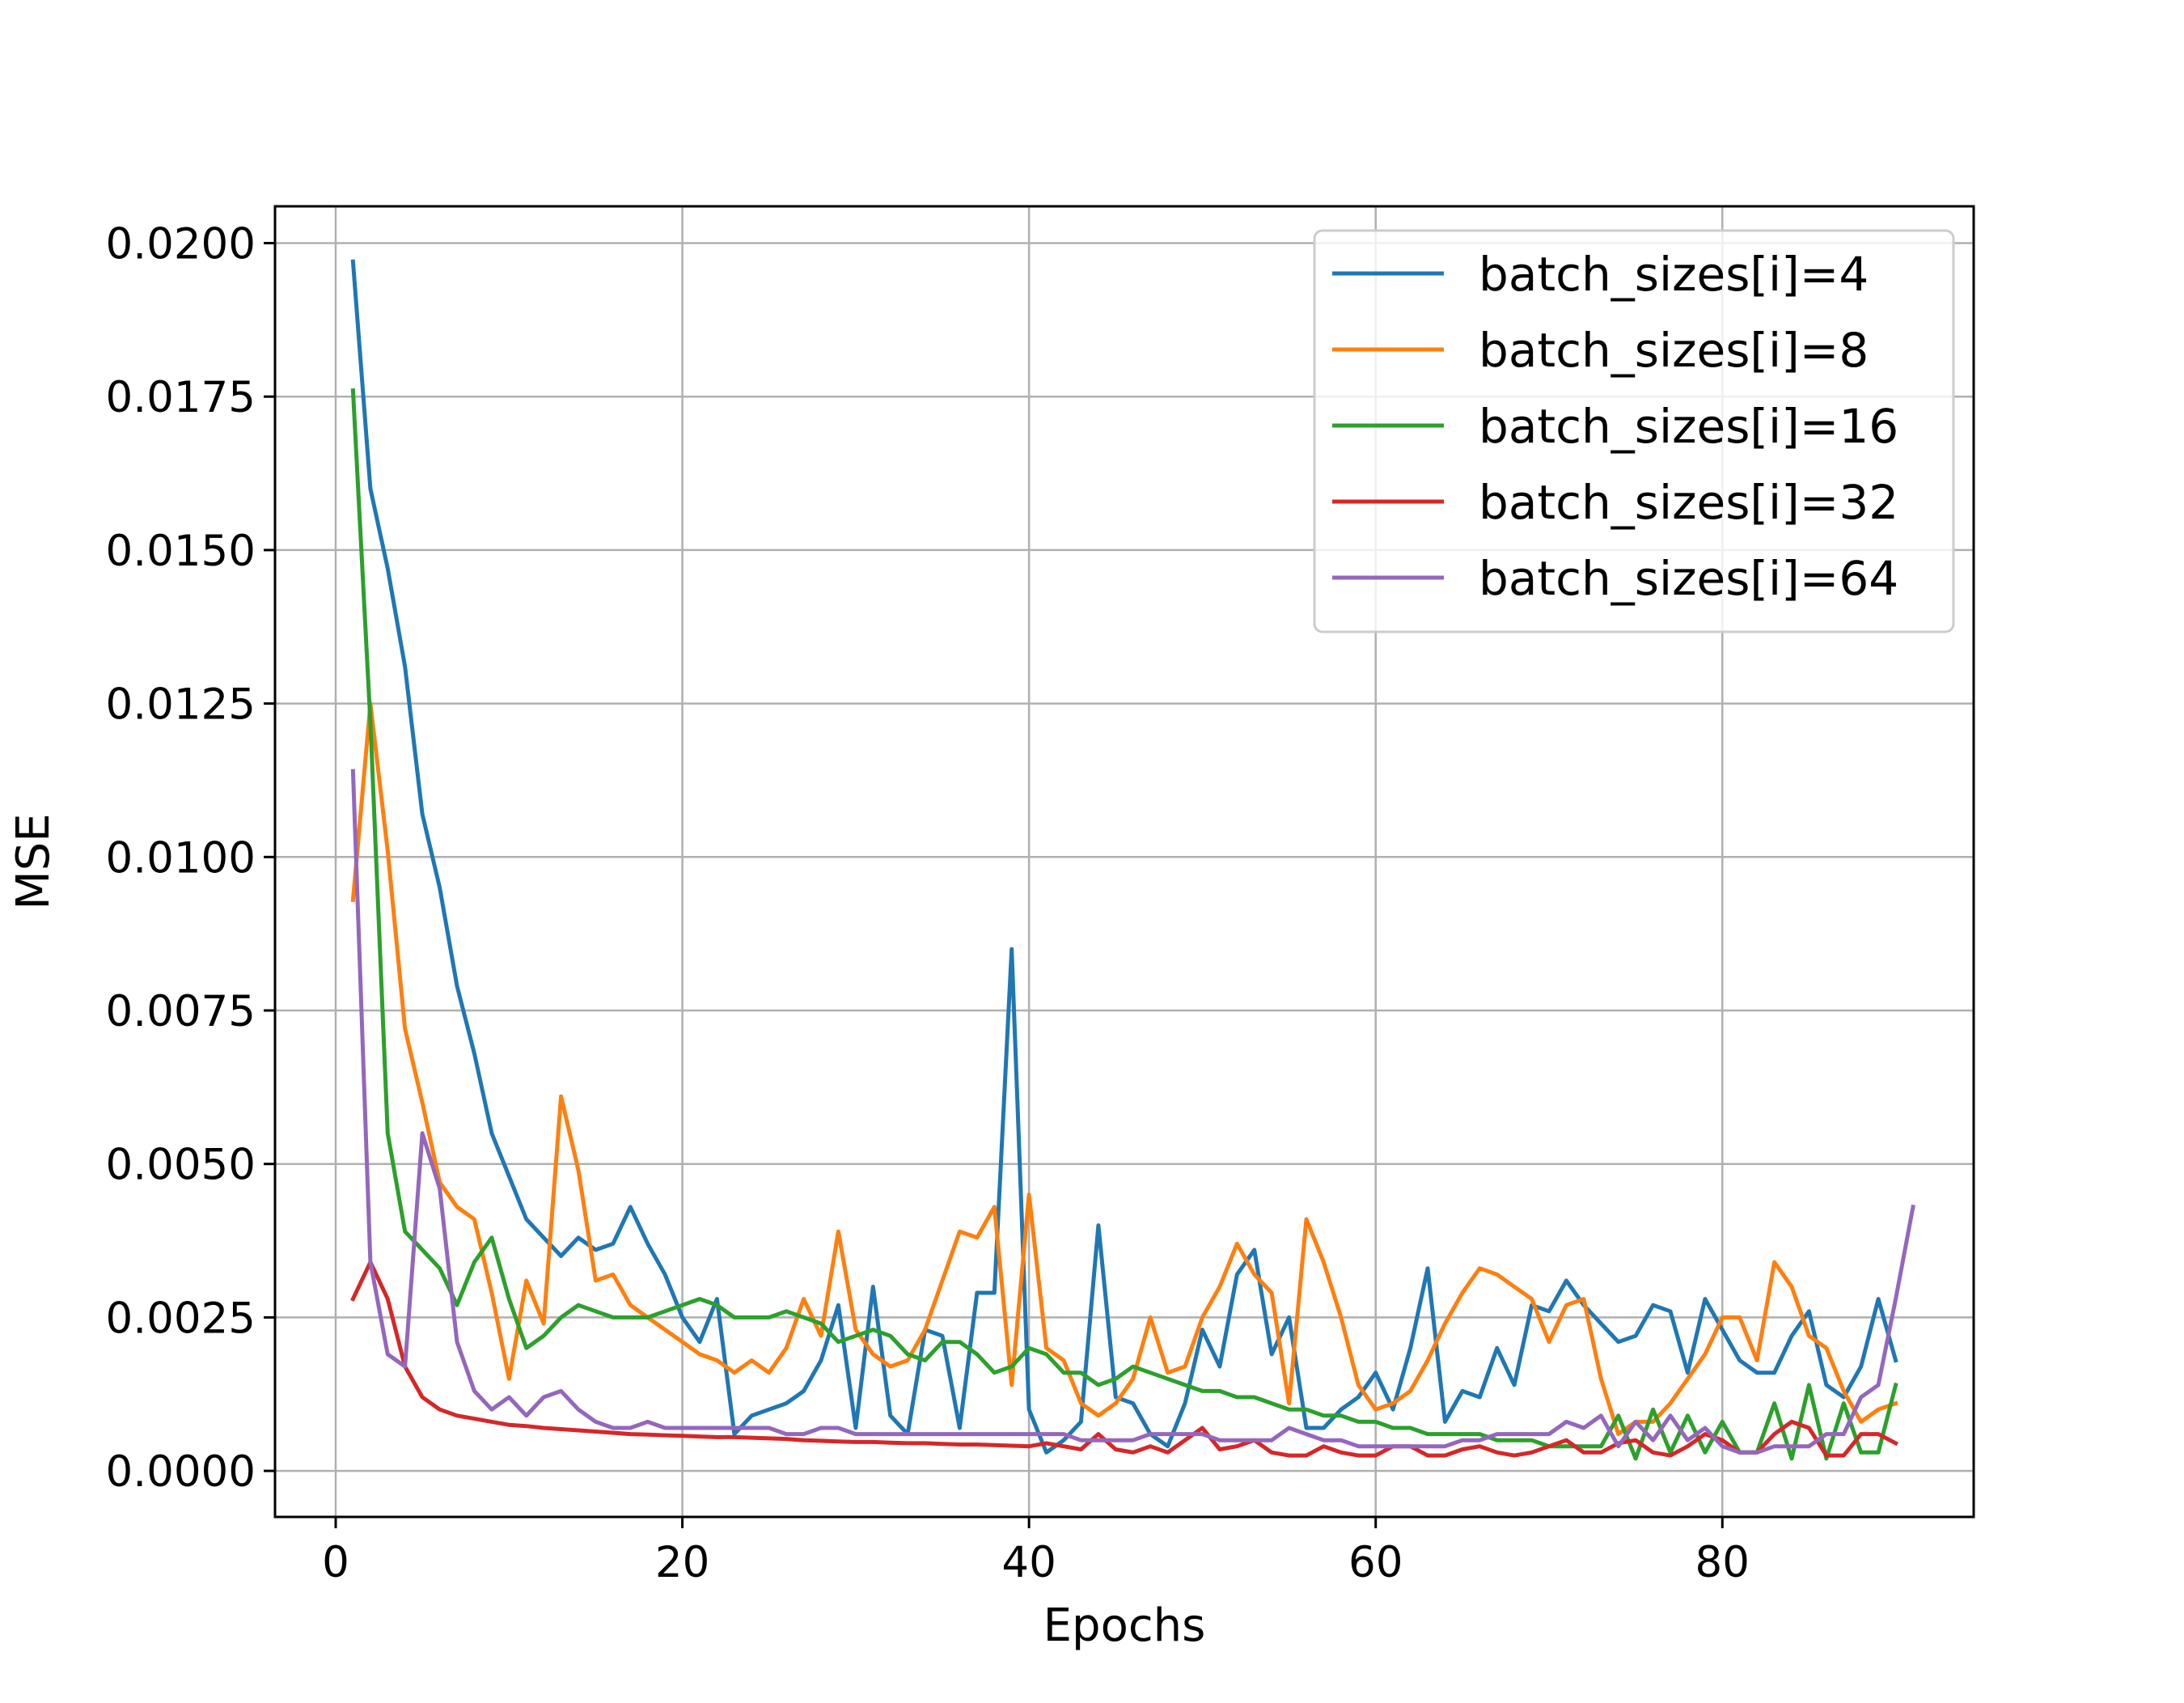 This screenshot has height=1703, width=2184. I want to click on y-tick-label: 0.0100, so click(181, 858).